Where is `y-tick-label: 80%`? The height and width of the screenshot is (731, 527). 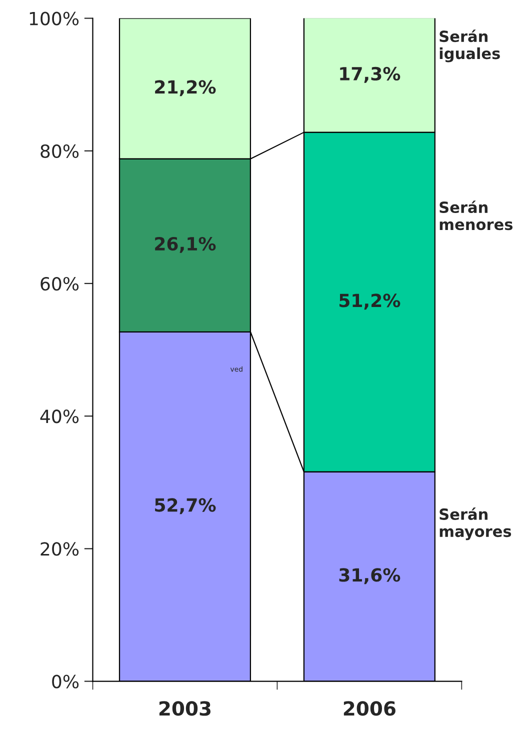 y-tick-label: 80% is located at coordinates (59, 151).